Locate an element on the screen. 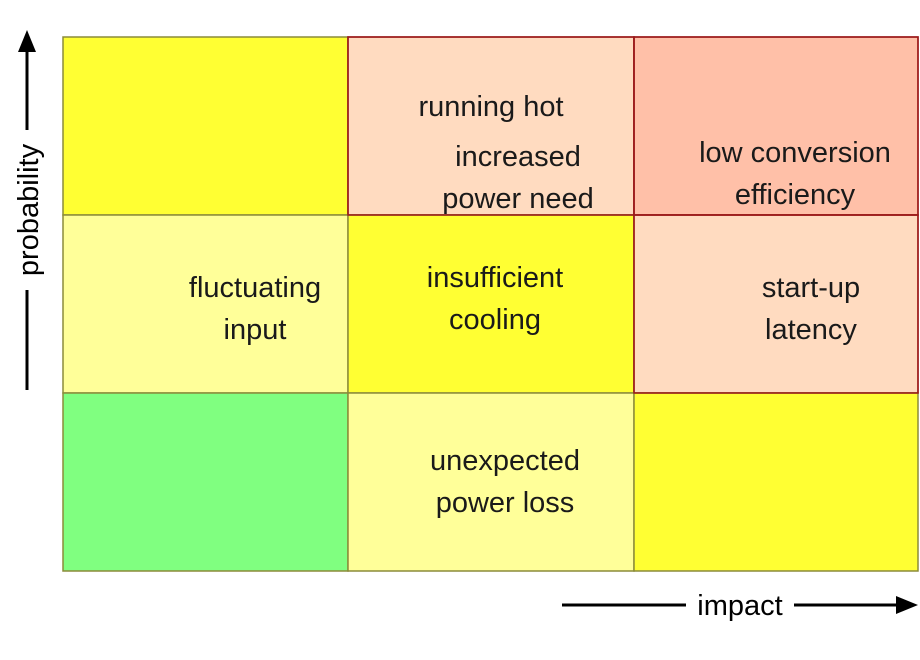 This screenshot has height=660, width=920. risk-cell-low-mid is located at coordinates (491, 482).